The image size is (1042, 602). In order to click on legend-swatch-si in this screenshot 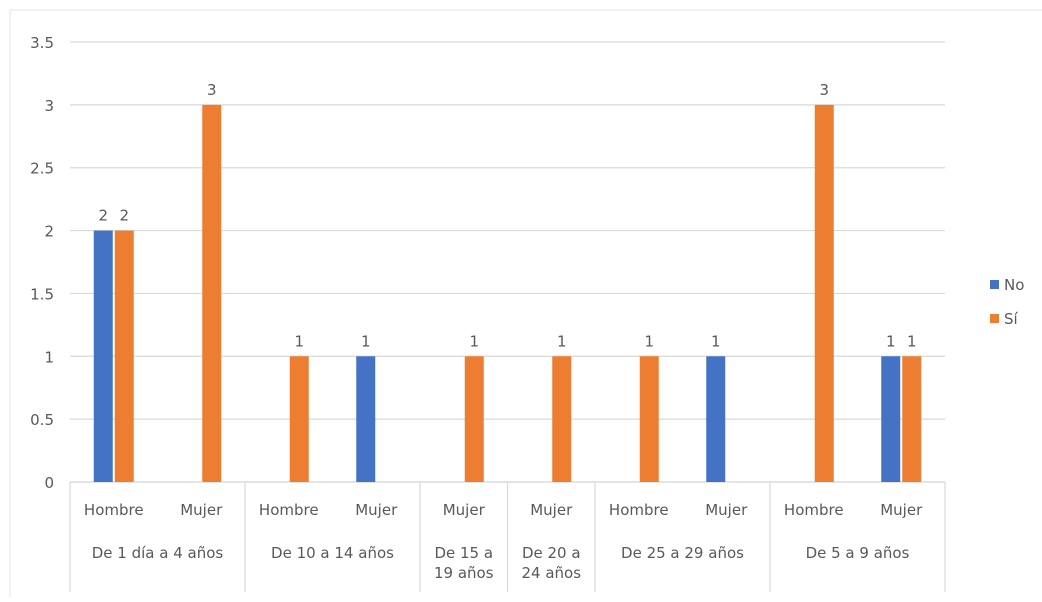, I will do `click(994, 318)`.